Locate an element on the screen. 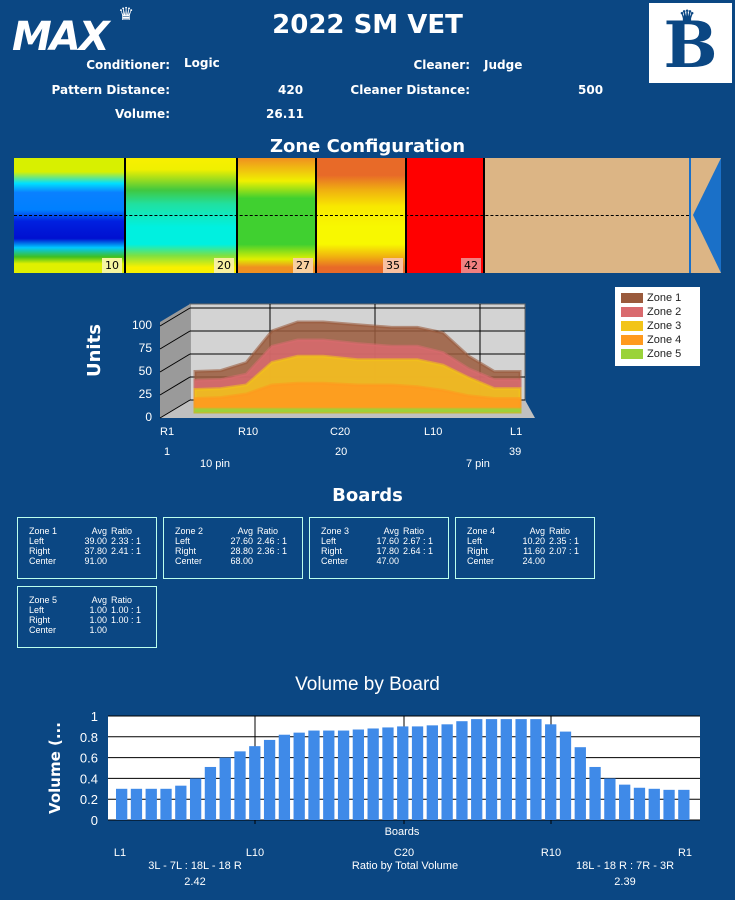 The height and width of the screenshot is (900, 735). stats-row: Center 91.00 is located at coordinates (92, 561).